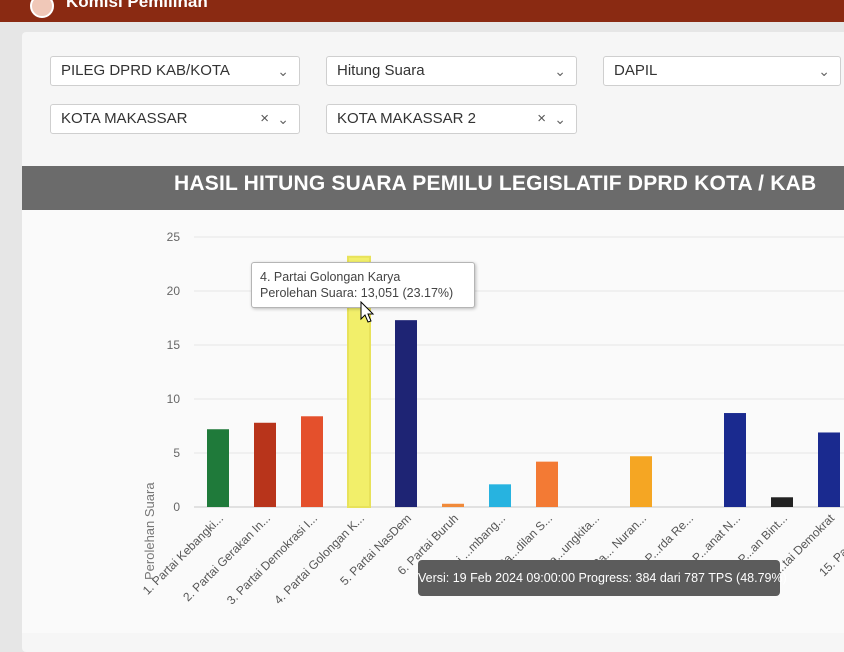 The height and width of the screenshot is (652, 844). What do you see at coordinates (381, 70) in the screenshot?
I see `mode-select-value: Hitung Suara` at bounding box center [381, 70].